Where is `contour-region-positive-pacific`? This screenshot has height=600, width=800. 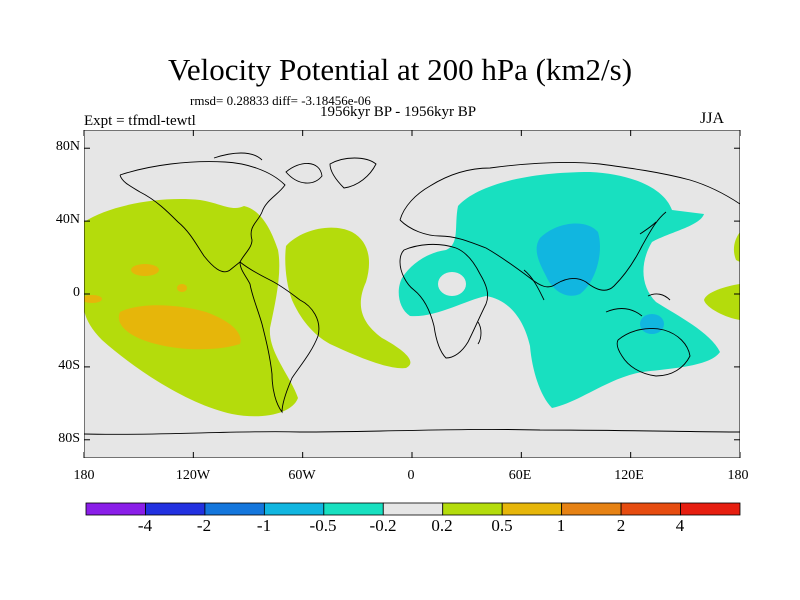 contour-region-positive-pacific is located at coordinates (191, 308).